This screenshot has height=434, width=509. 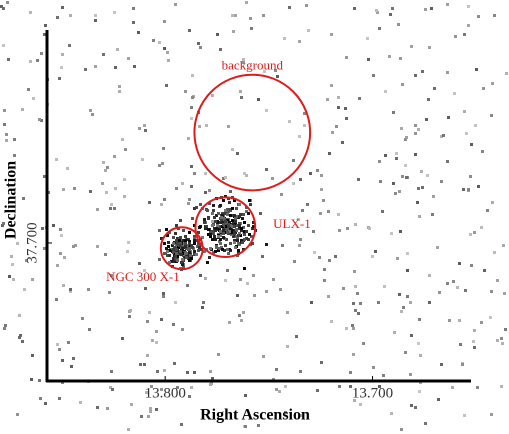 What do you see at coordinates (372, 393) in the screenshot?
I see `x-tick-label: 13.700` at bounding box center [372, 393].